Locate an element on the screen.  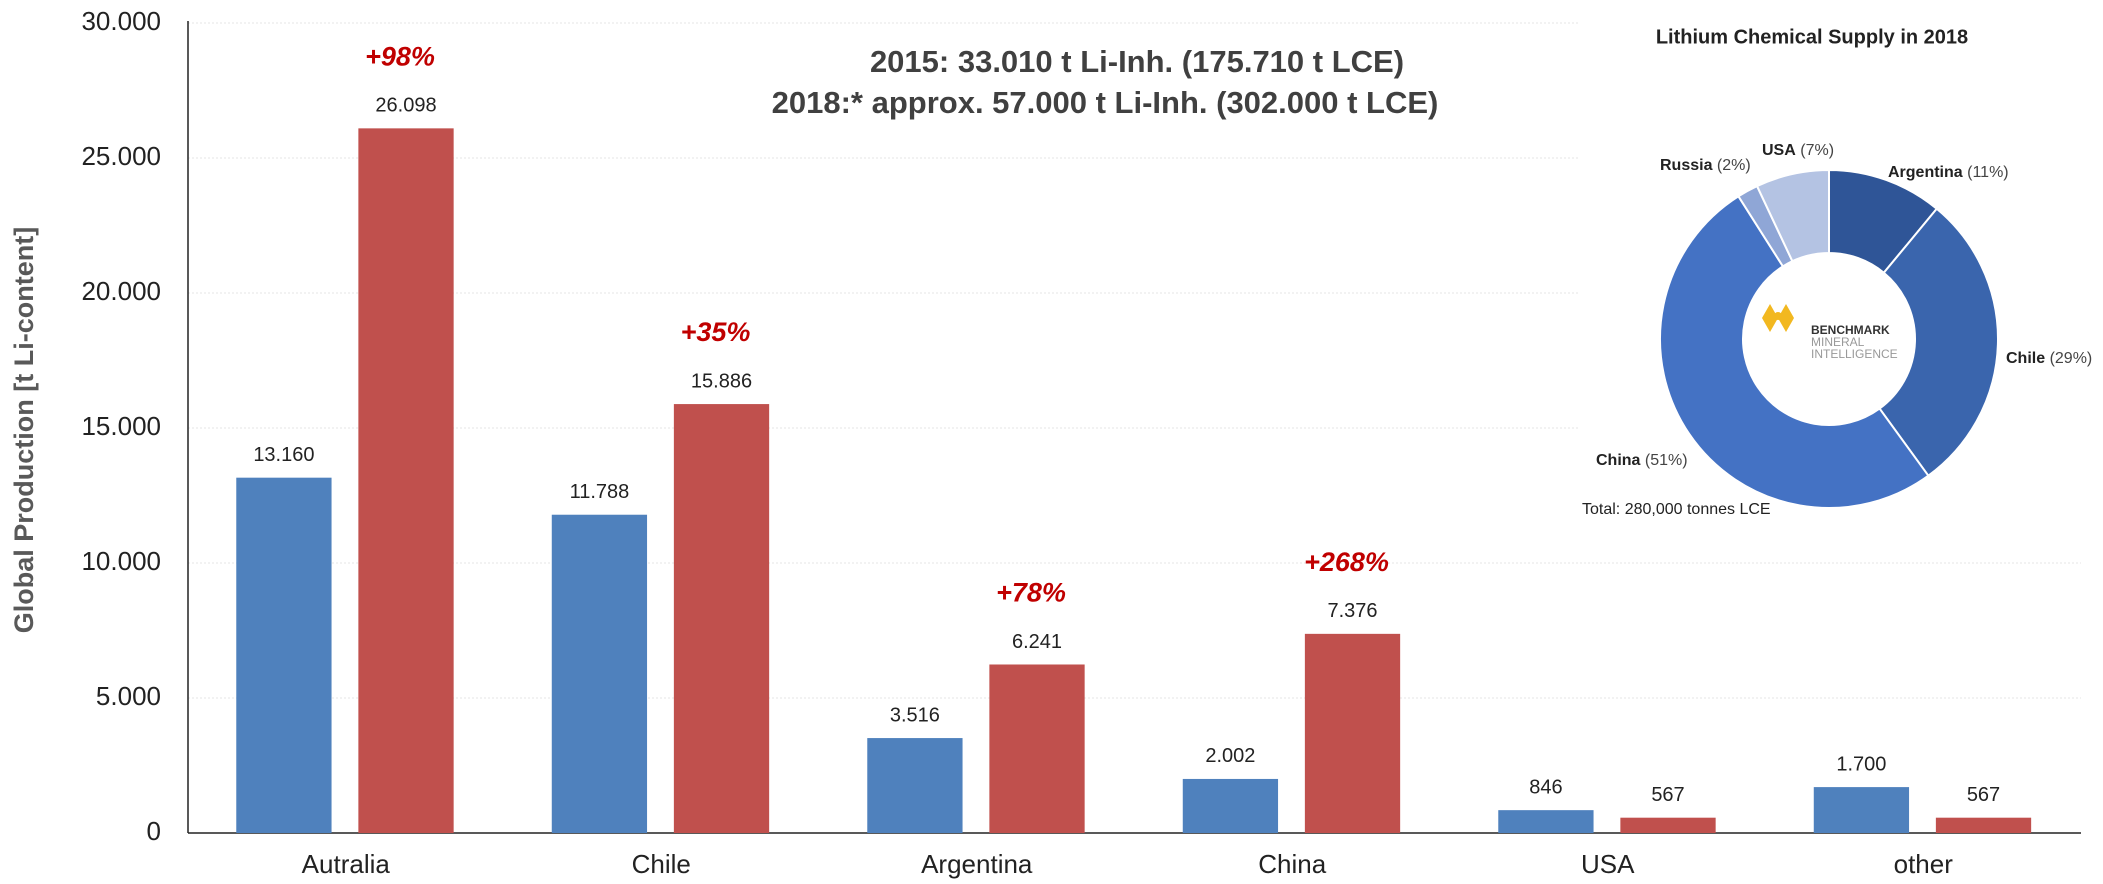
x-tick-label: Argentina is located at coordinates (977, 864).